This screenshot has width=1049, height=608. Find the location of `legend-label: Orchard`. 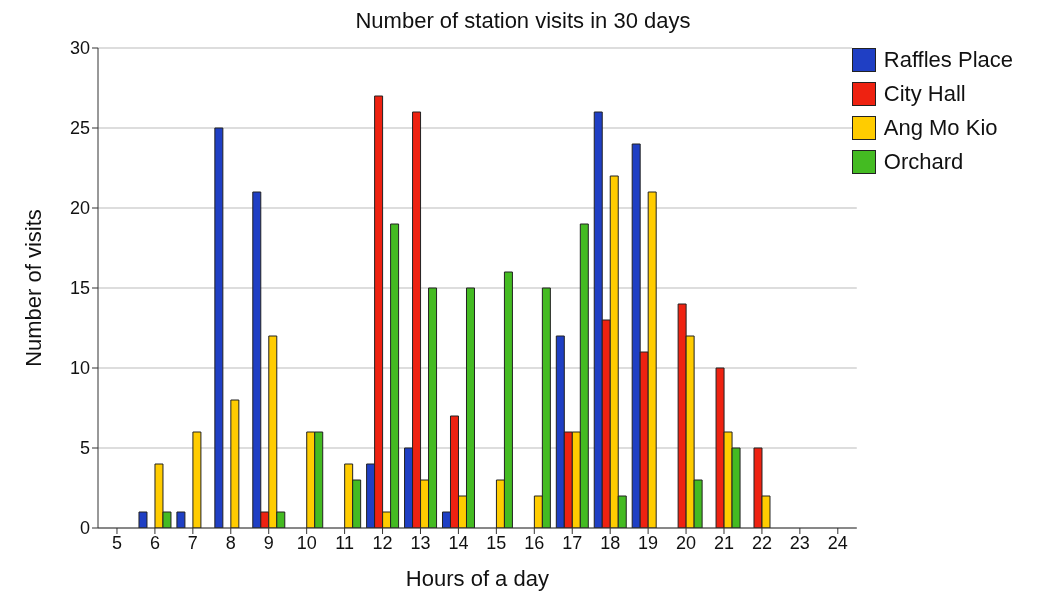

legend-label: Orchard is located at coordinates (923, 162).